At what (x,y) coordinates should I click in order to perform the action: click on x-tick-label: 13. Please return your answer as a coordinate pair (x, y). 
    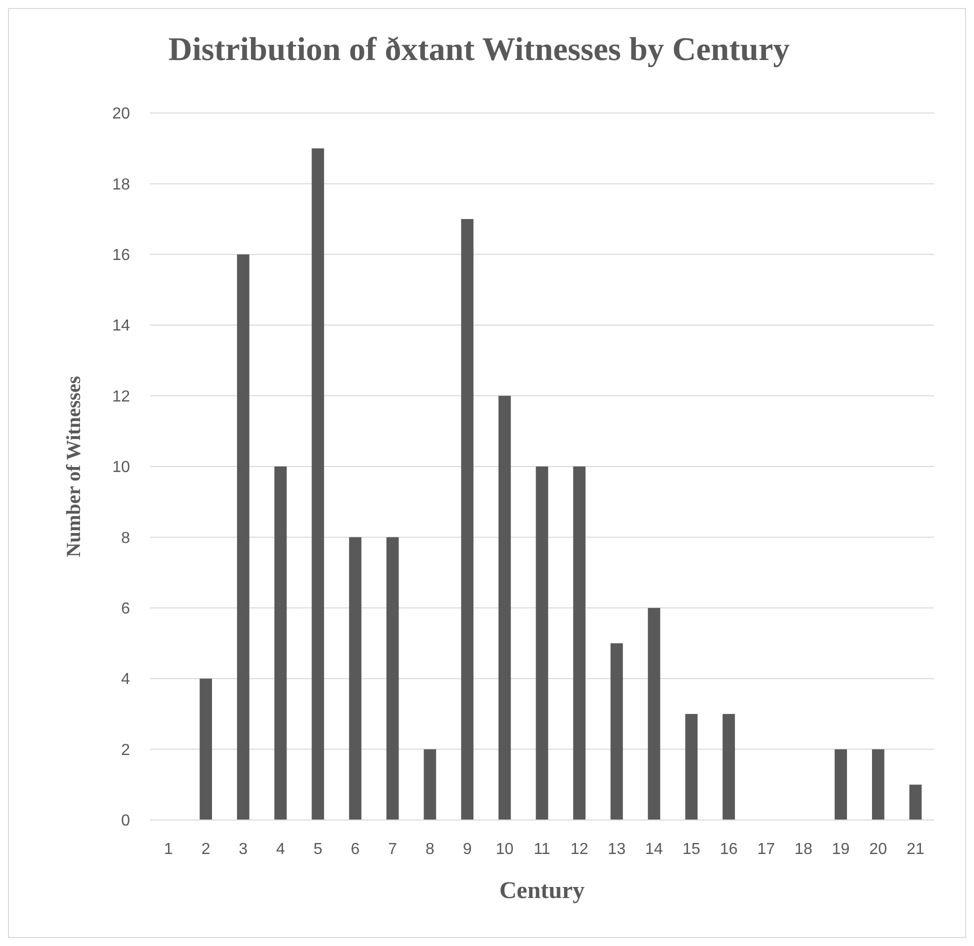
    Looking at the image, I should click on (617, 849).